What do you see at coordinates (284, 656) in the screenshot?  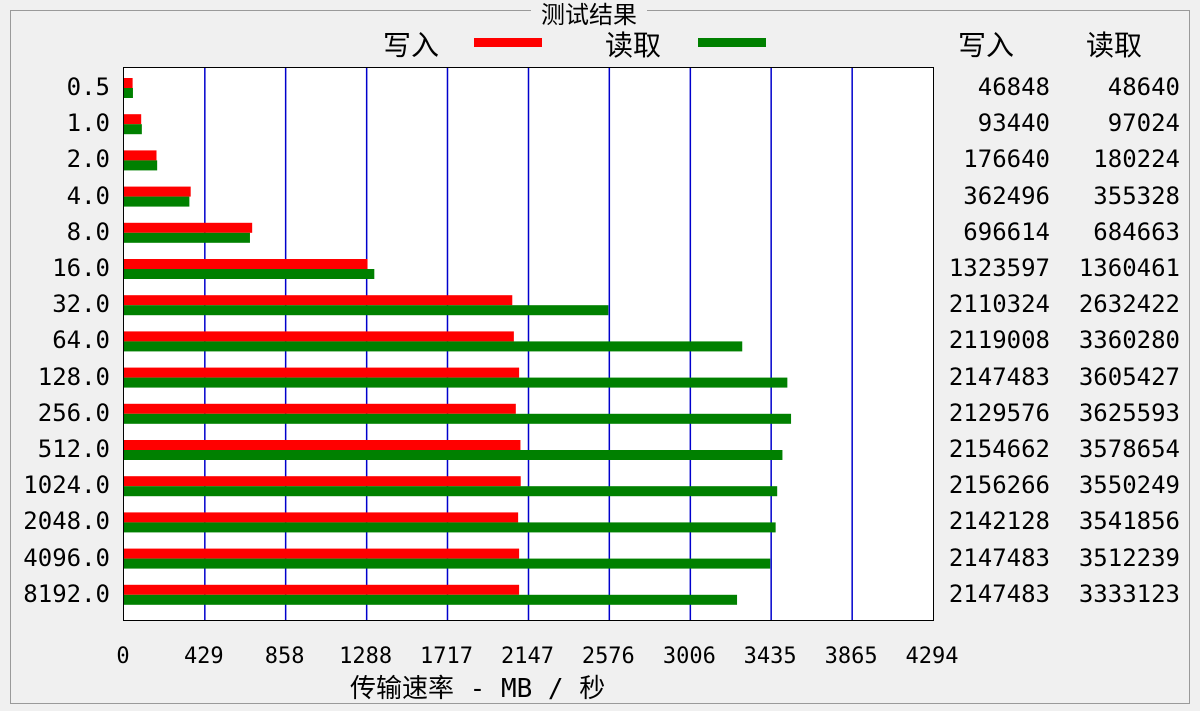 I see `x-tick-label: 858` at bounding box center [284, 656].